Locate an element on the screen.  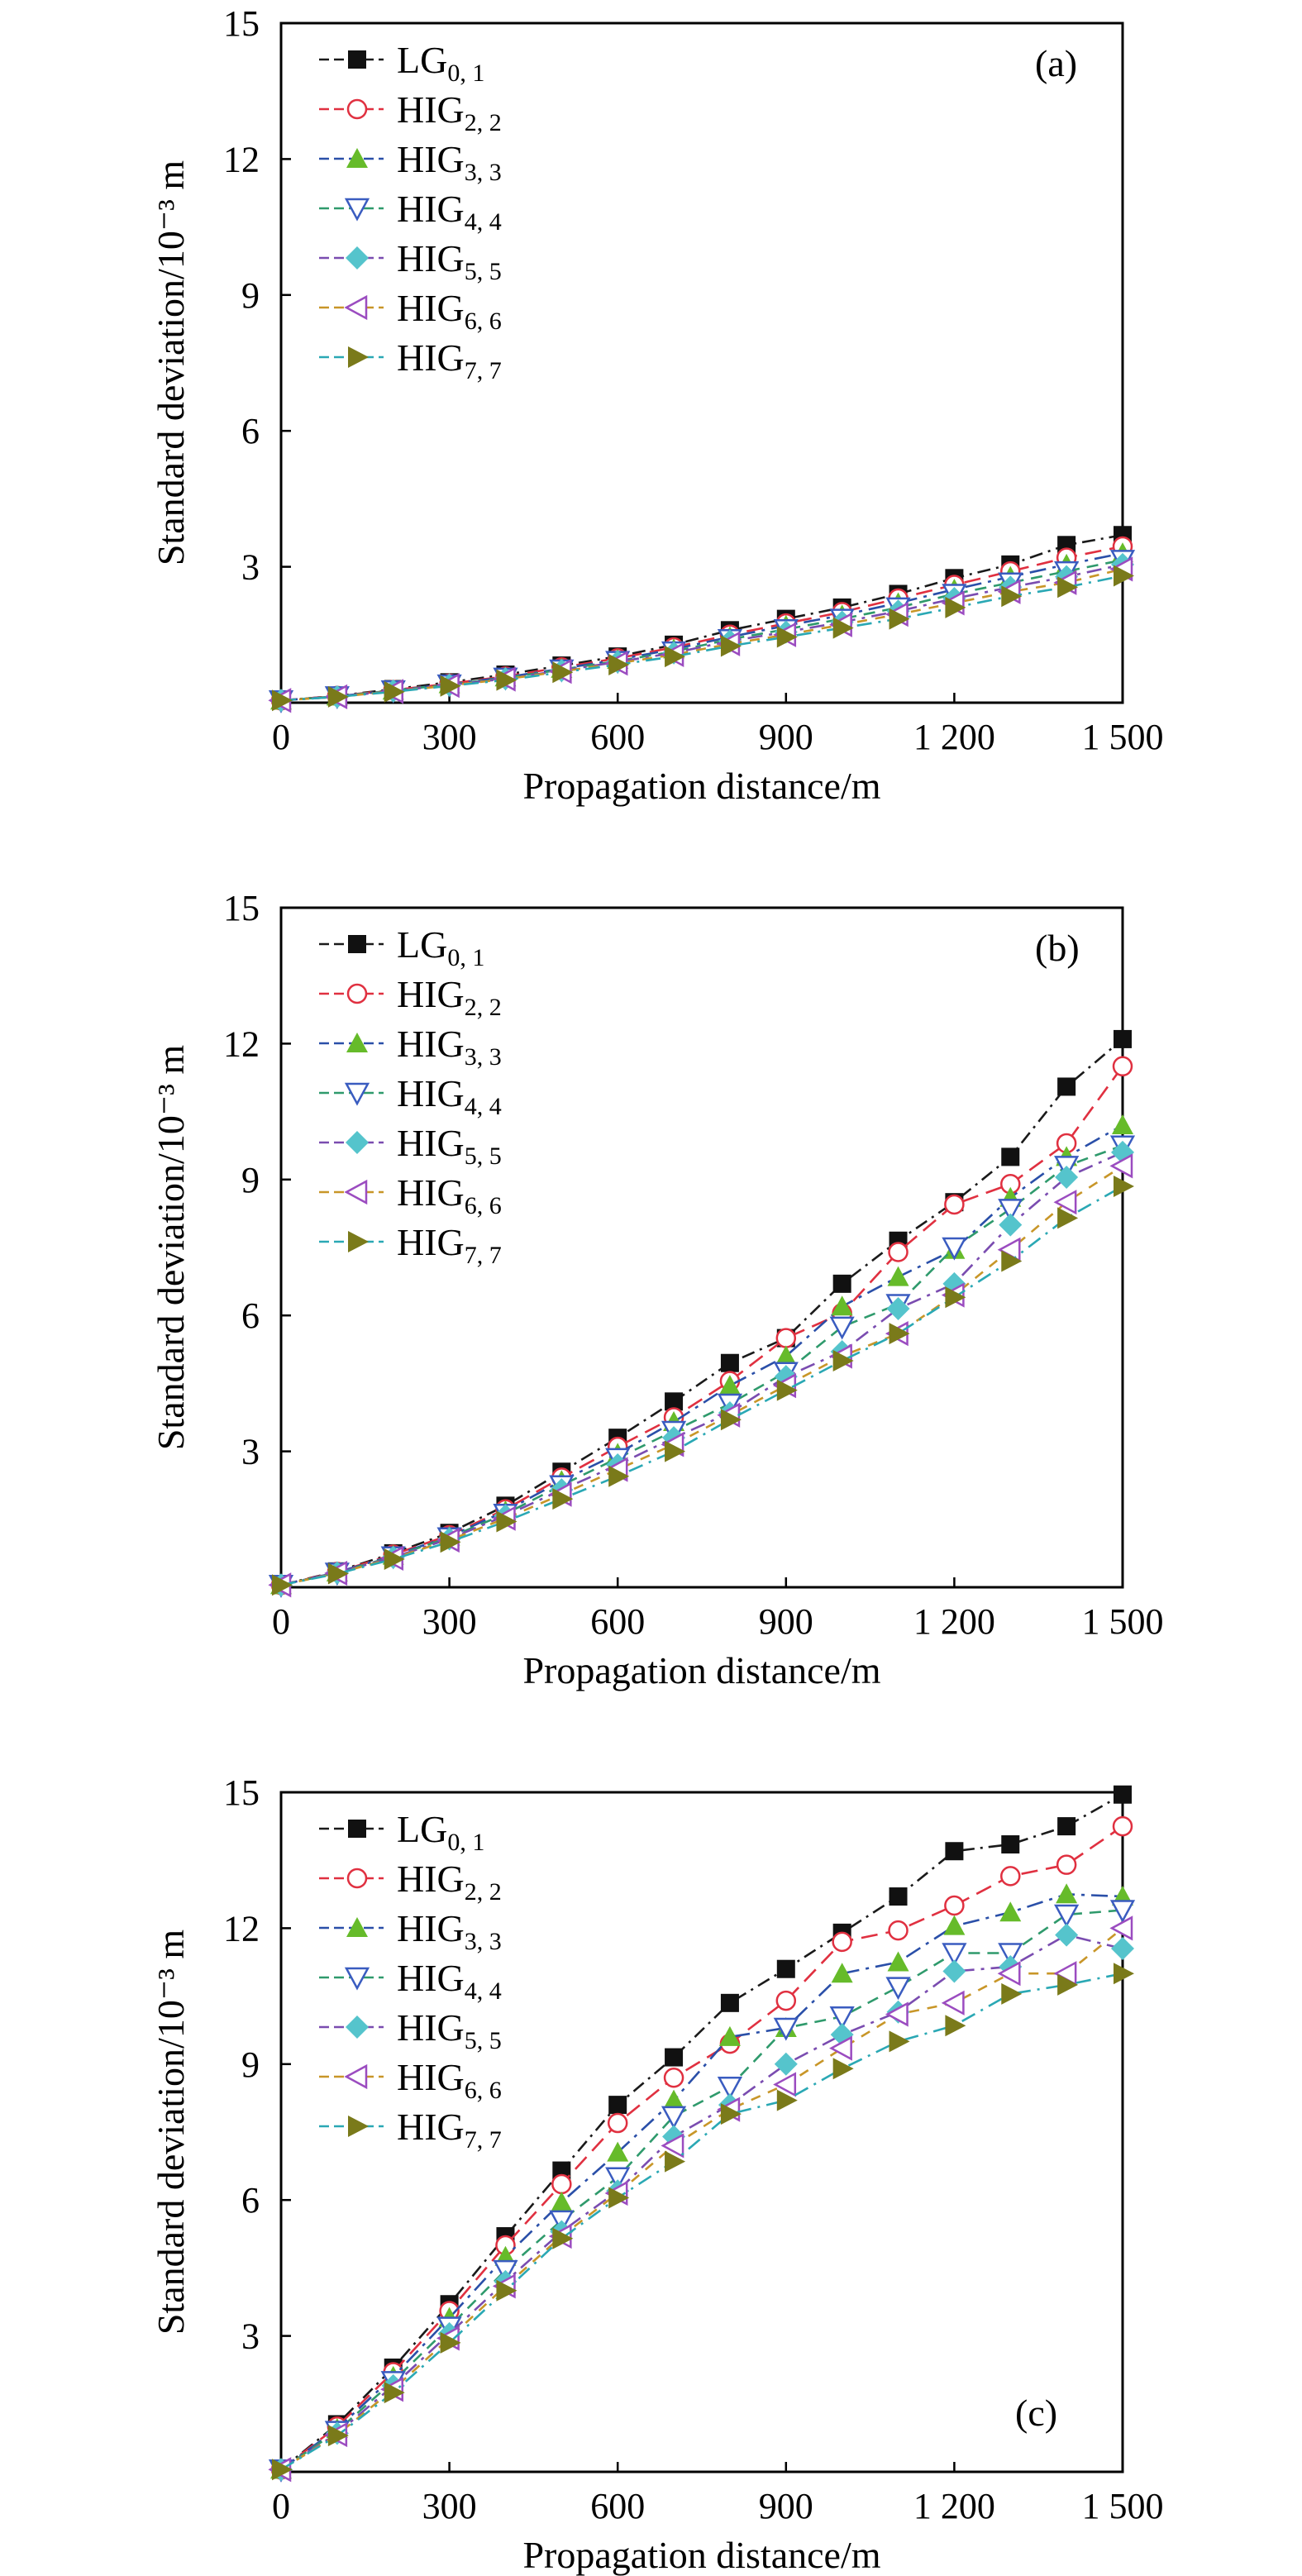
legend-label: HIG5, 5 is located at coordinates (449, 261).